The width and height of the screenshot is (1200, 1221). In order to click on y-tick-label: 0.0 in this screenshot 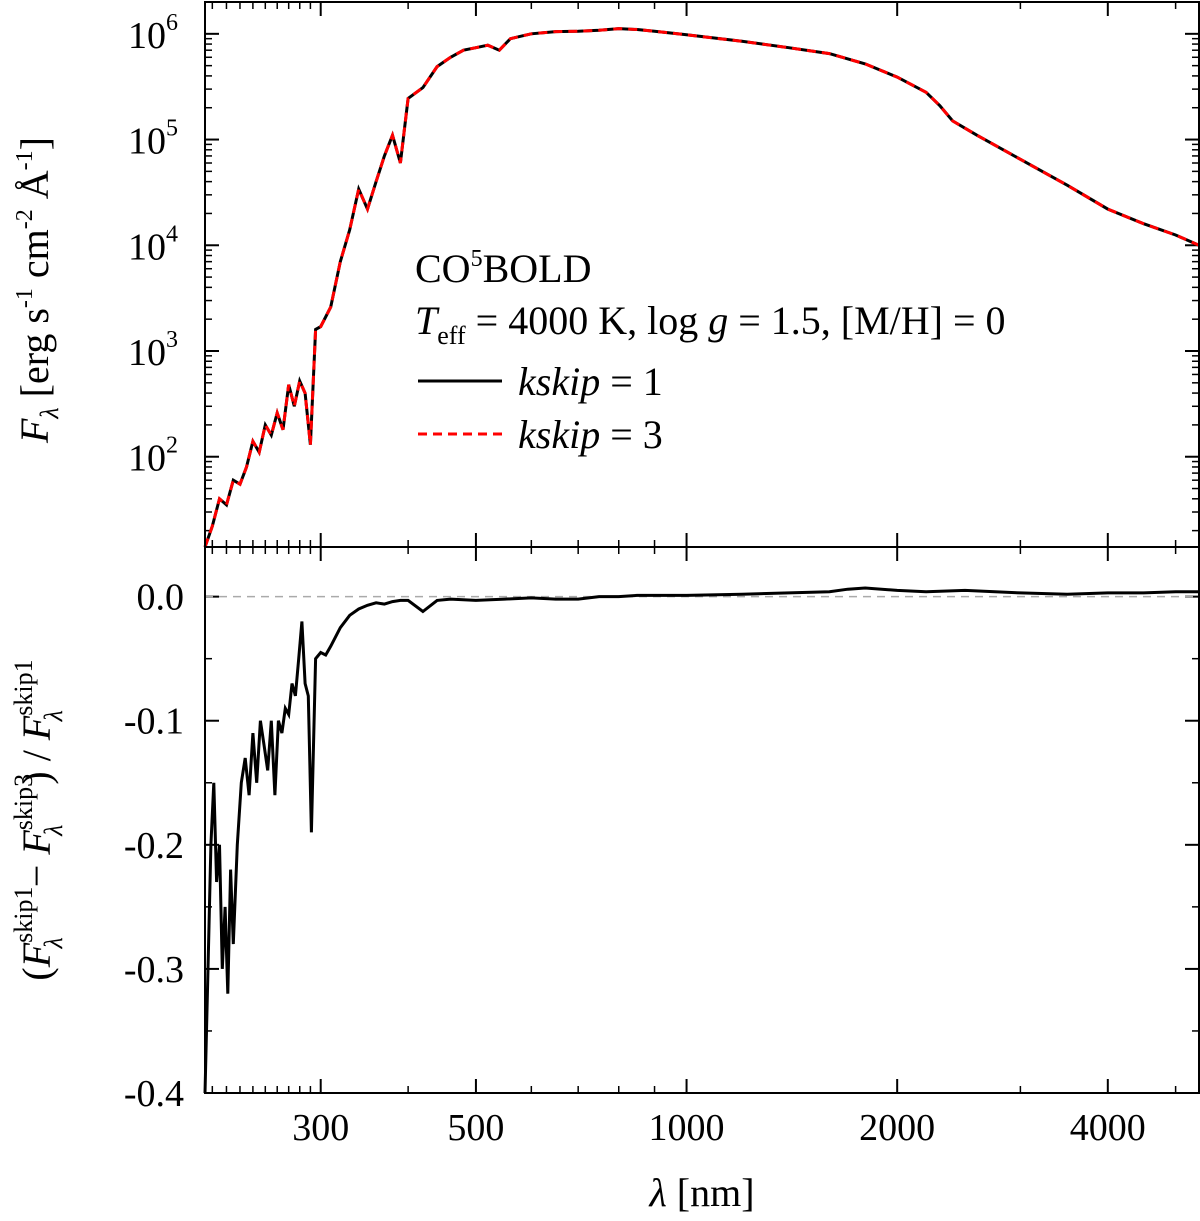, I will do `click(161, 598)`.